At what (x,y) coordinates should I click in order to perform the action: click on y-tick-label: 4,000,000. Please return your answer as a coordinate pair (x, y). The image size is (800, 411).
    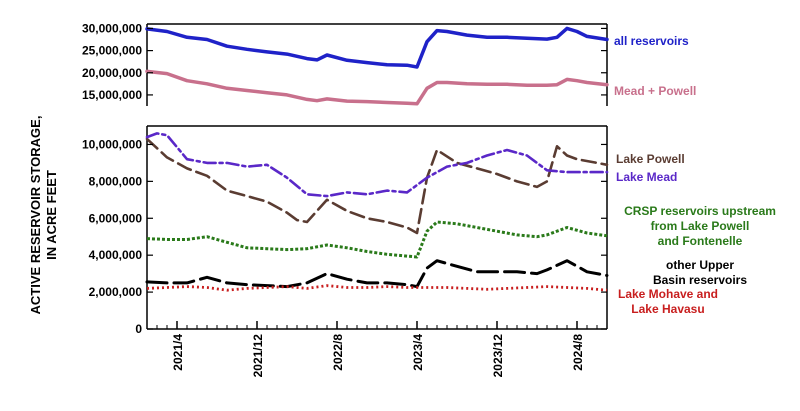
    Looking at the image, I should click on (116, 255).